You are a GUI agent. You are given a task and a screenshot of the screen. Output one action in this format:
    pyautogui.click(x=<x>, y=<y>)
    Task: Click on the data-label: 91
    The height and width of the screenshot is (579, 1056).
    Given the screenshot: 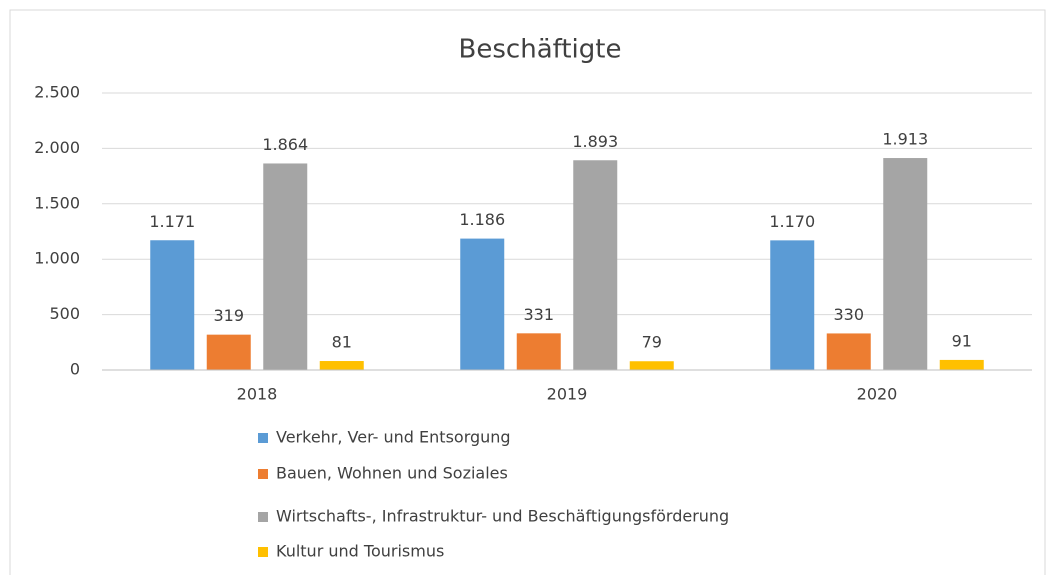 What is the action you would take?
    pyautogui.click(x=962, y=340)
    